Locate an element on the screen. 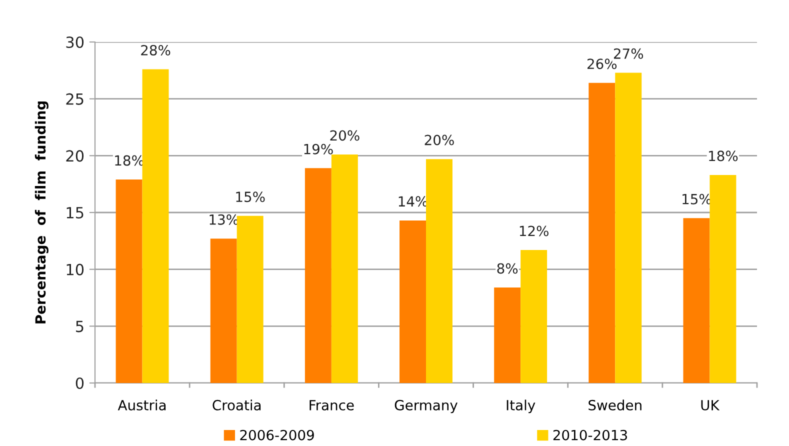 The width and height of the screenshot is (789, 446). data-label: 26% is located at coordinates (602, 64).